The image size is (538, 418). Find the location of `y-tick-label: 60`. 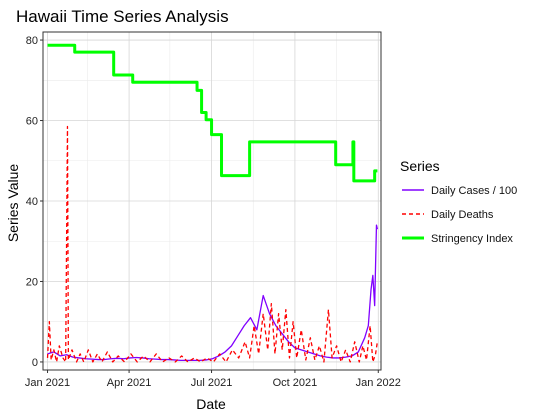

y-tick-label: 60 is located at coordinates (32, 122).